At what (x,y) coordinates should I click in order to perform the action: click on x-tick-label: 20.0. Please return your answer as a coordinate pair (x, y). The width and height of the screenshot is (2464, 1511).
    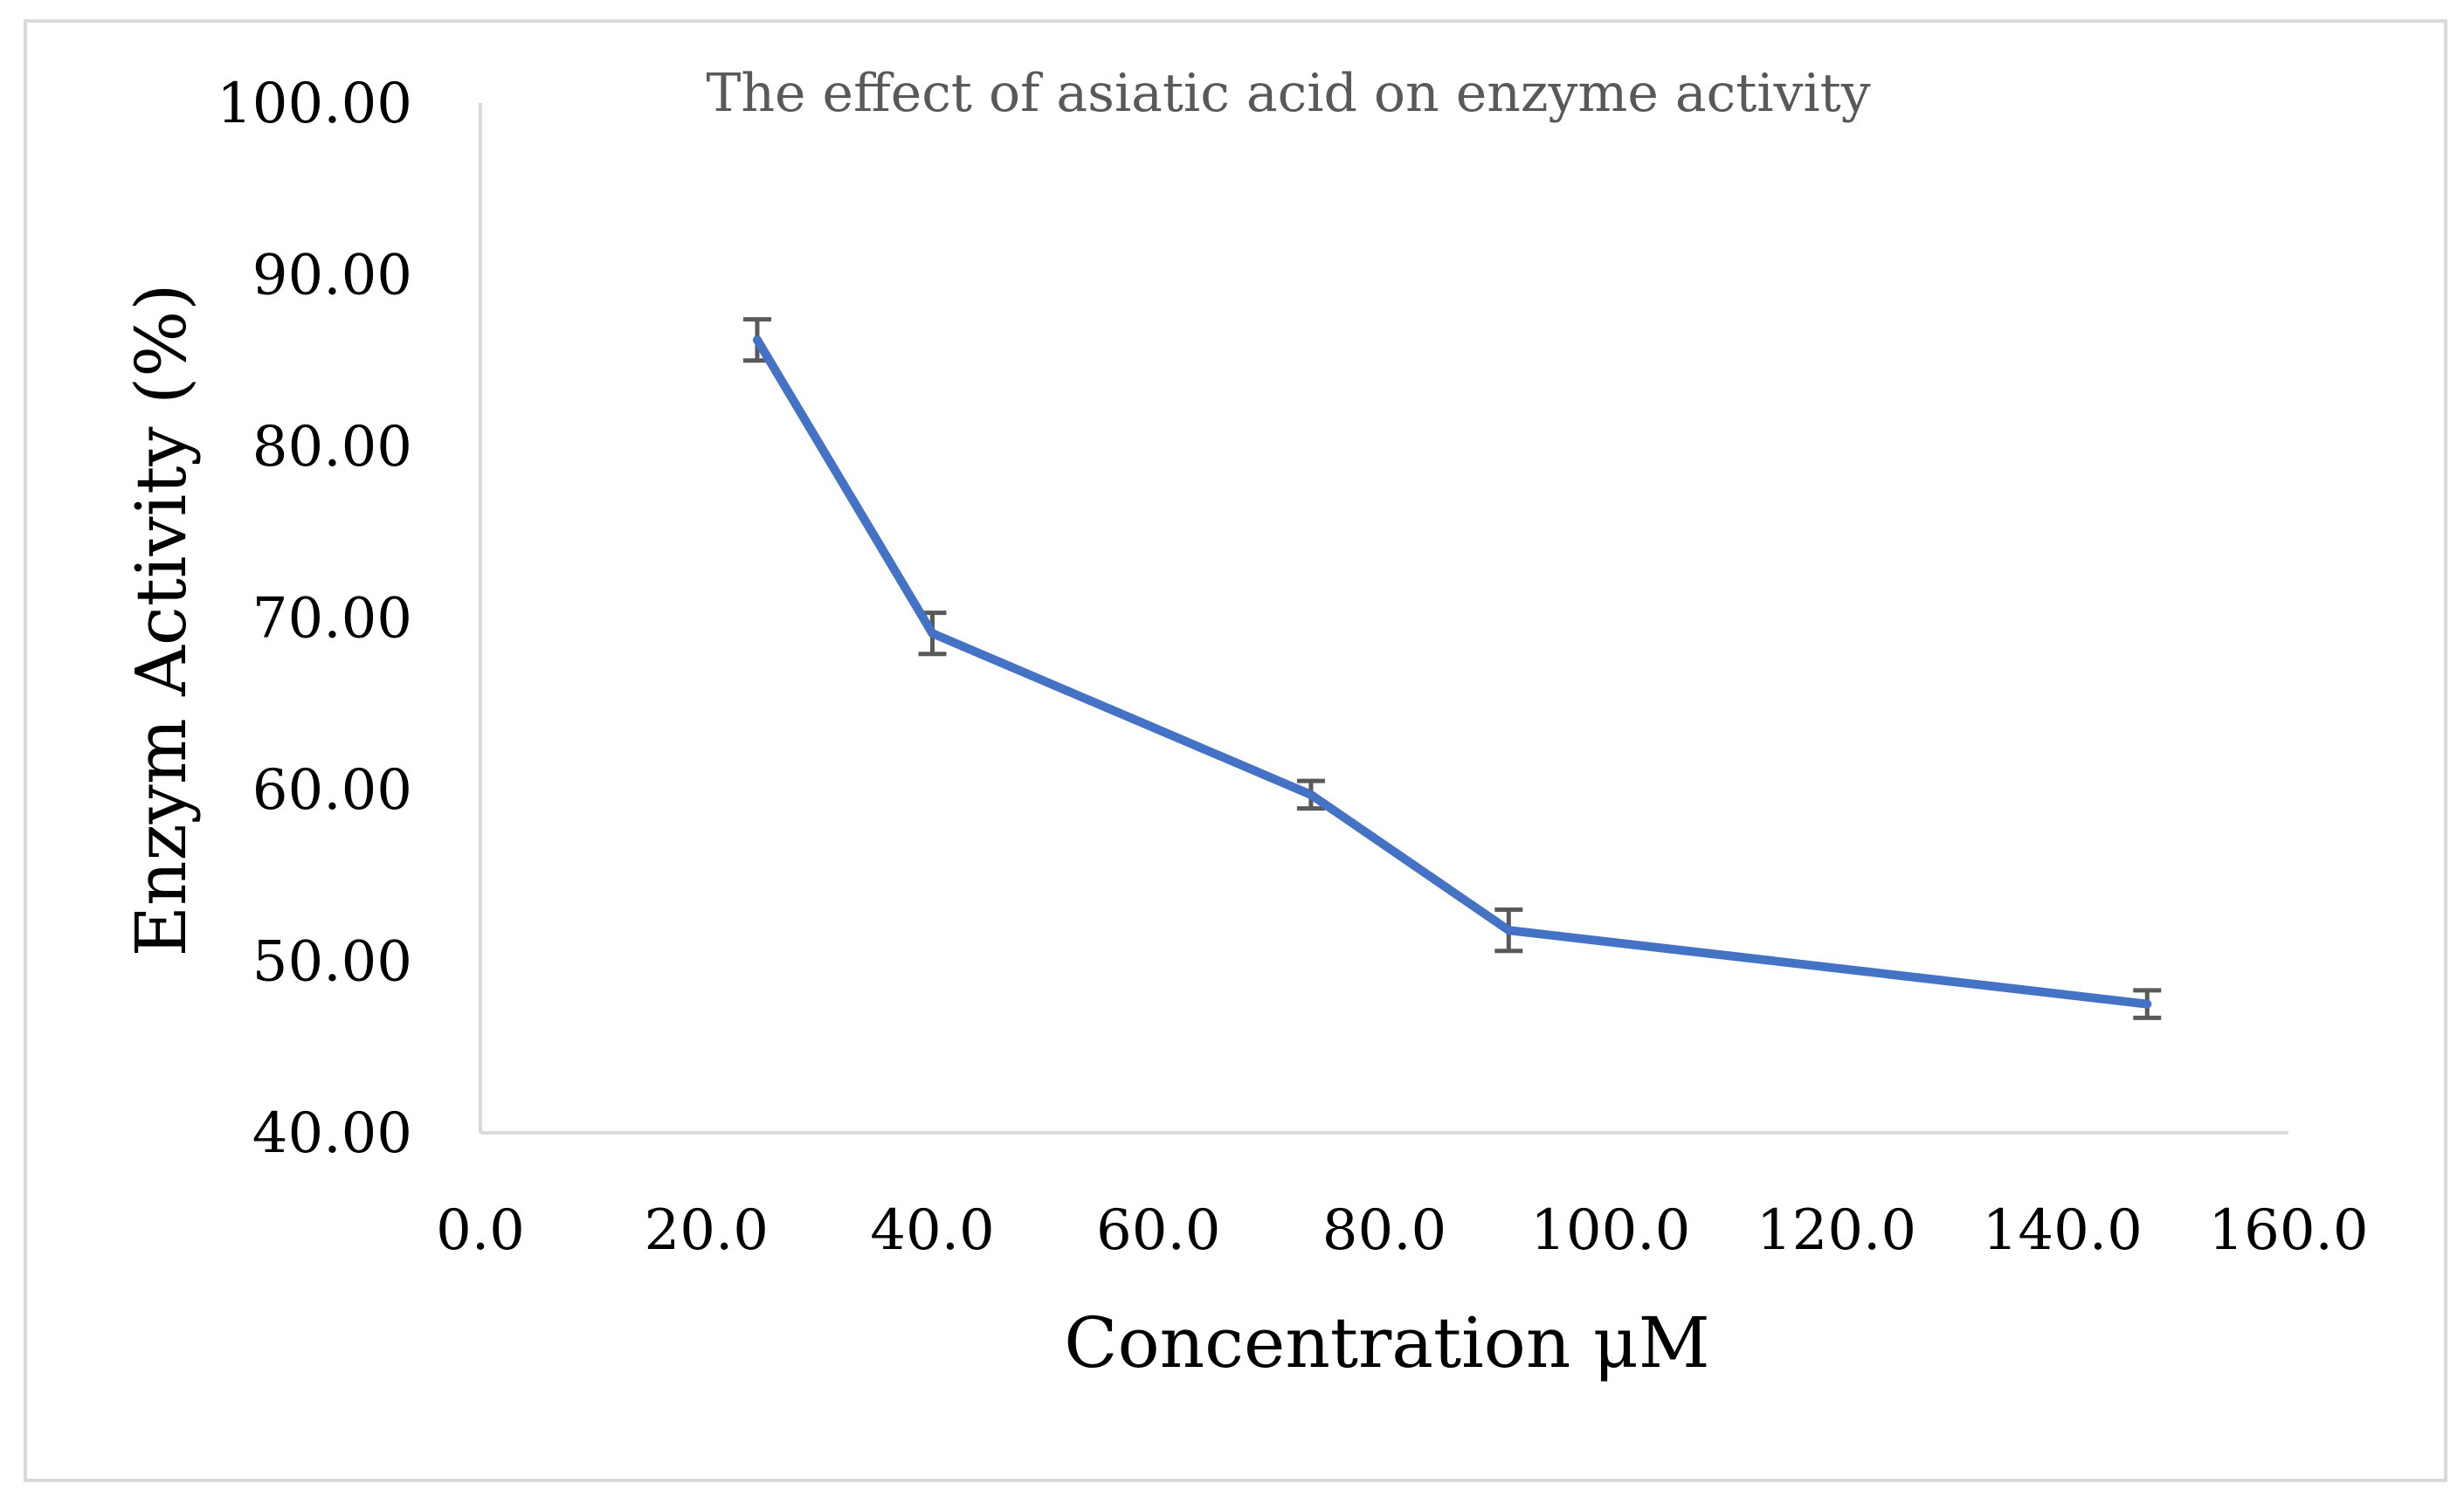
    Looking at the image, I should click on (707, 1231).